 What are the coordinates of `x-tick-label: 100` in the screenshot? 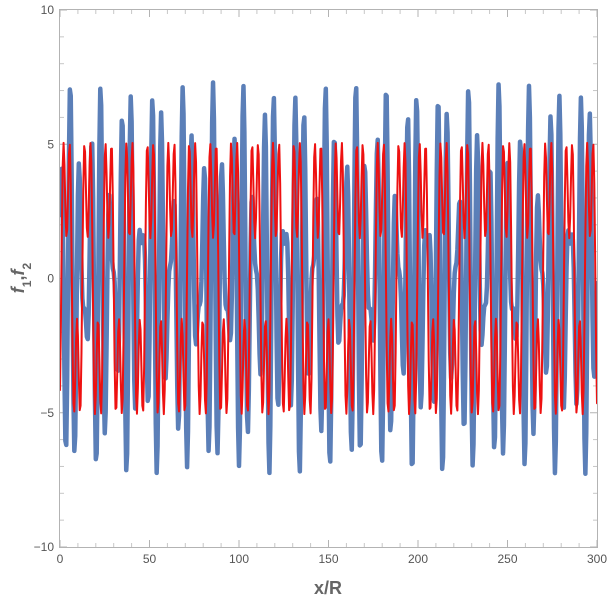 It's located at (239, 559).